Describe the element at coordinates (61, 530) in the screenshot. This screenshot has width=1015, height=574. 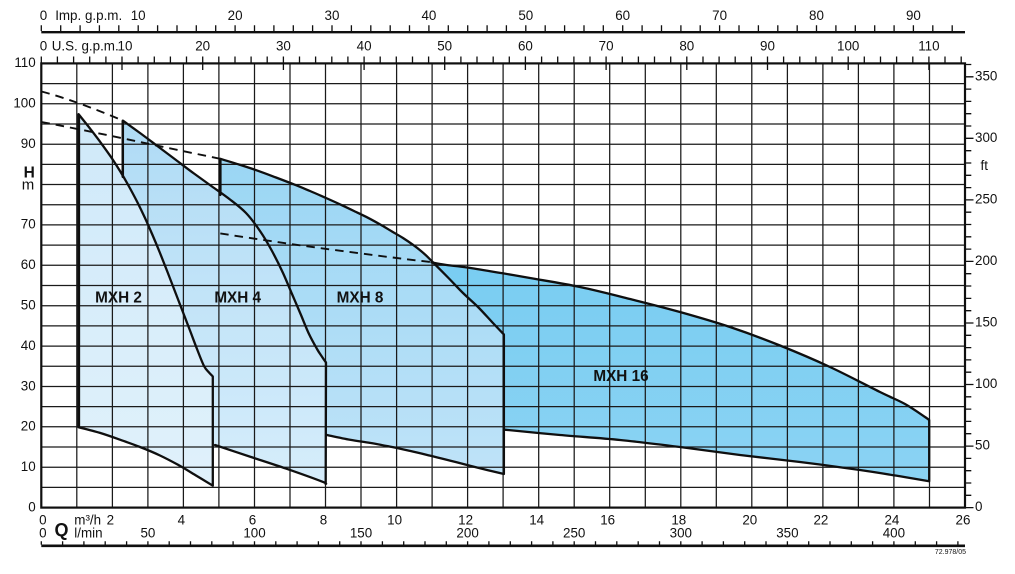
I see `svg-text: Q` at that location.